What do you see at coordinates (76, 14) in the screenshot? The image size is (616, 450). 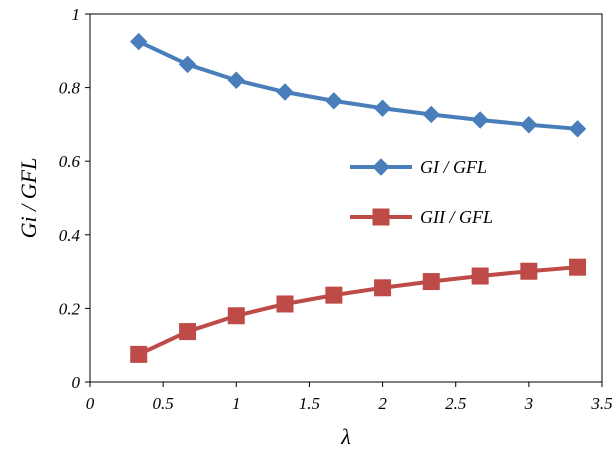 I see `y-tick-label: 1` at bounding box center [76, 14].